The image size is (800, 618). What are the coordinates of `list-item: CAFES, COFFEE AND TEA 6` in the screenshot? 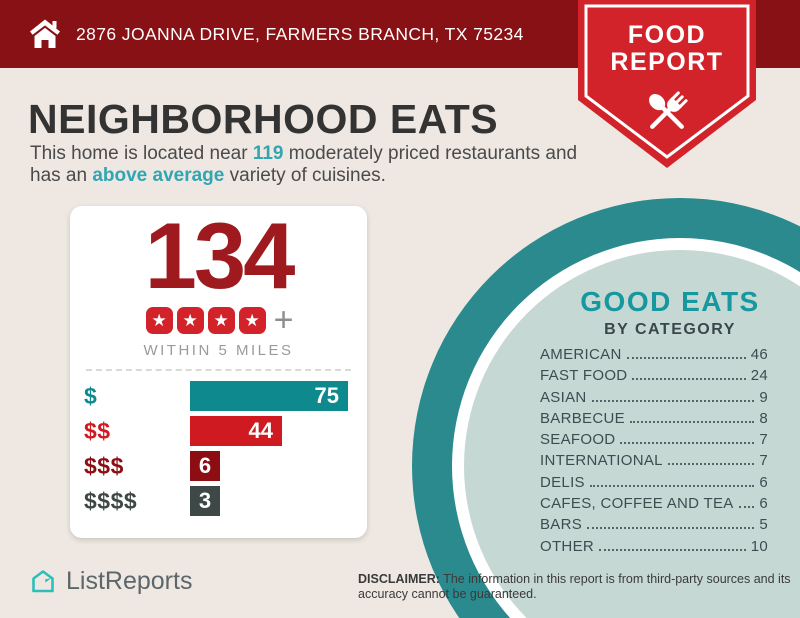 It's located at (654, 505).